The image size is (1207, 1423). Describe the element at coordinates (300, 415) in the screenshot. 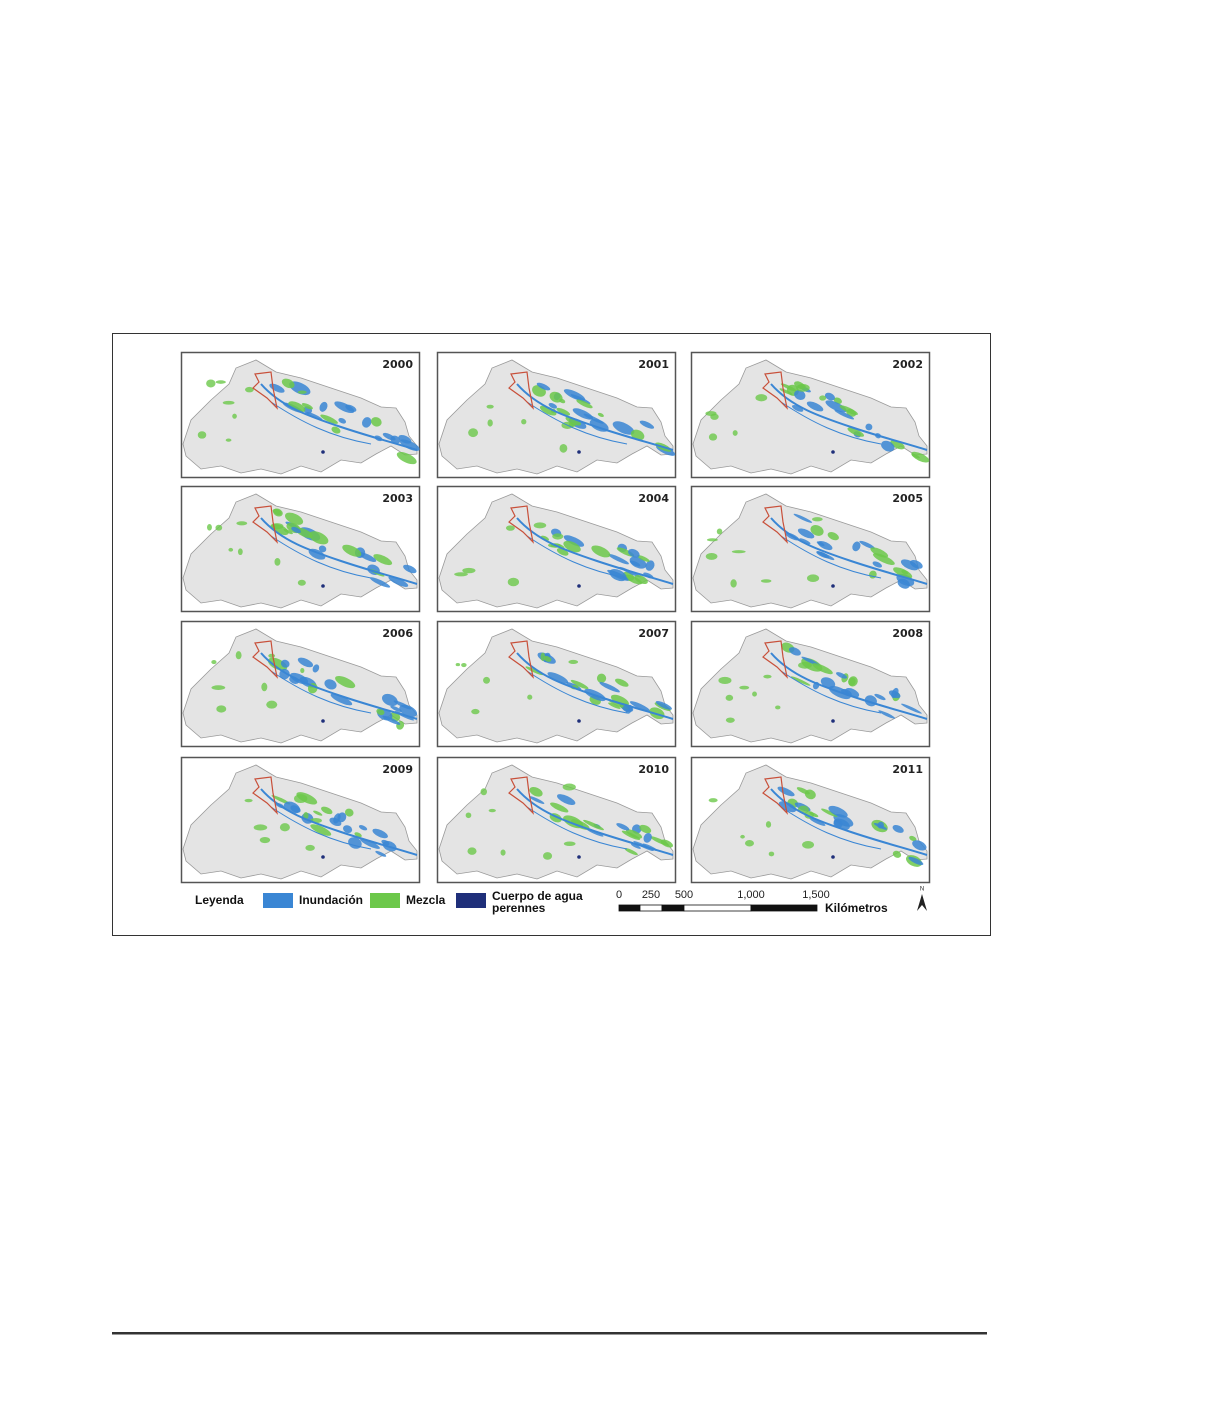

I see `map-panel: 2000` at that location.